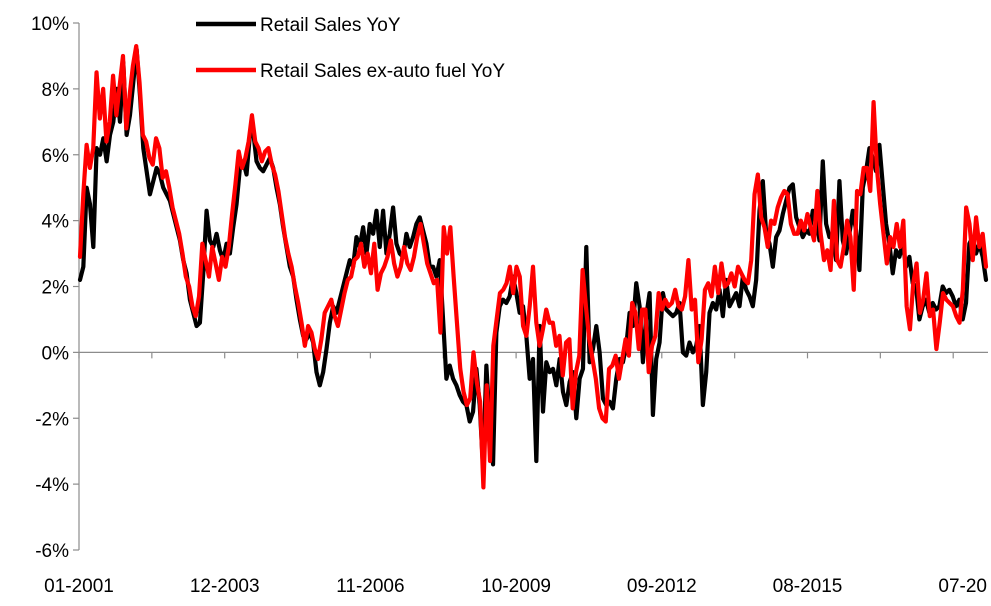 The image size is (991, 606). Describe the element at coordinates (382, 71) in the screenshot. I see `legend-label-retail-sales-ex-auto-fuel: Retail Sales ex-auto fuel YoY` at that location.